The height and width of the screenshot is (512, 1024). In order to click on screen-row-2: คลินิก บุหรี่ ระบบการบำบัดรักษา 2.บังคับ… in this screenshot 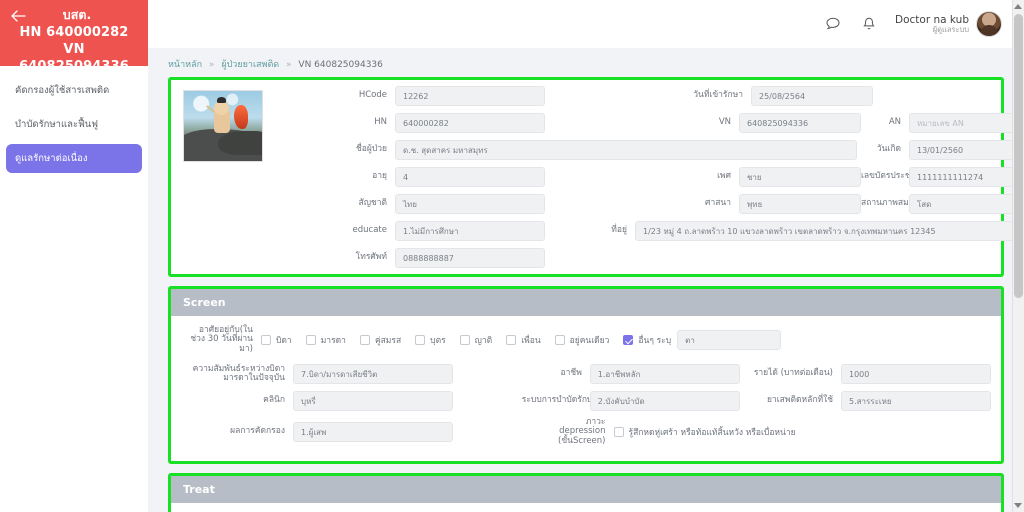, I will do `click(586, 401)`.